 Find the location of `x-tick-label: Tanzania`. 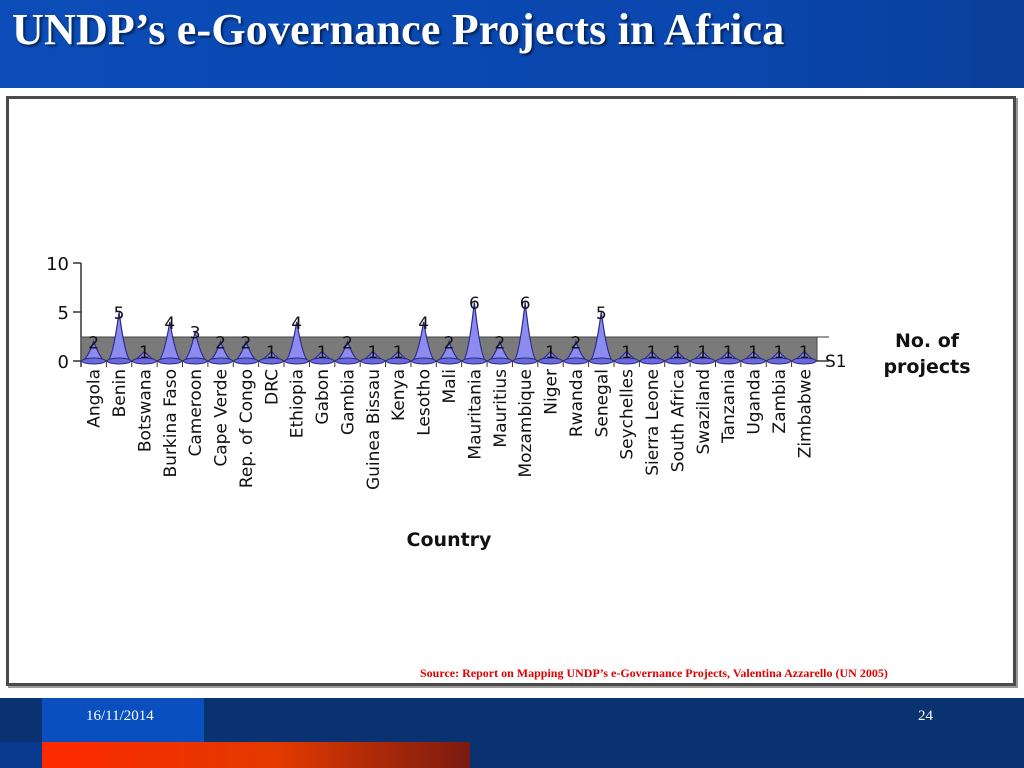

x-tick-label: Tanzania is located at coordinates (729, 406).